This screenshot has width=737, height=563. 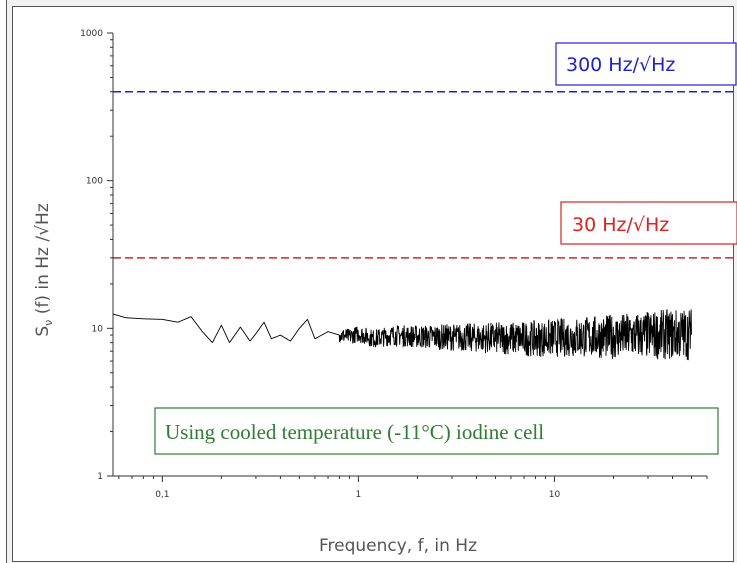 I want to click on left-panel-edge, so click(x=3, y=281).